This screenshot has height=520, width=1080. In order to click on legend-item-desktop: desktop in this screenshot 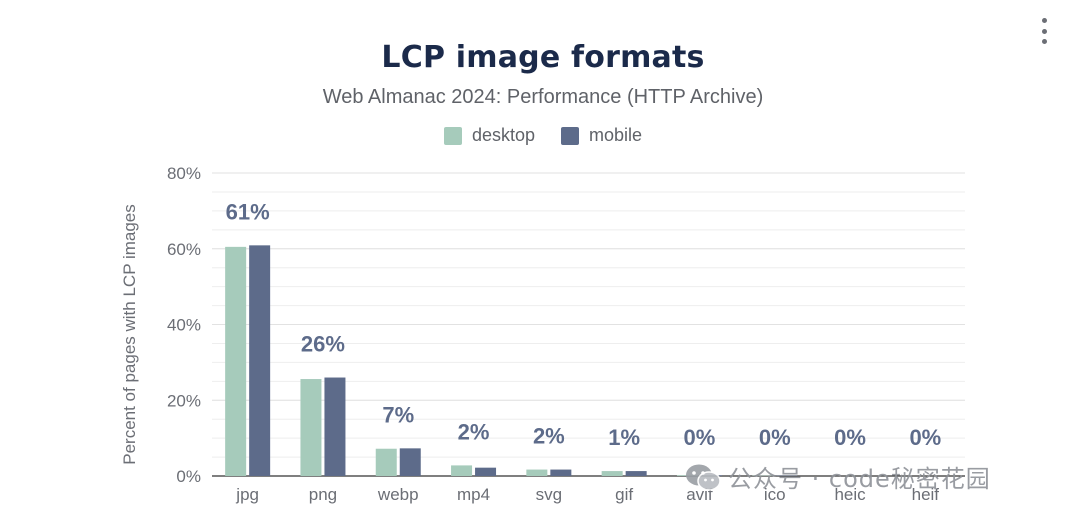, I will do `click(489, 135)`.